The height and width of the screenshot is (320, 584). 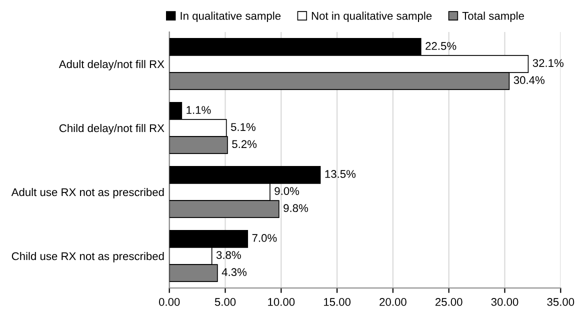 What do you see at coordinates (281, 302) in the screenshot?
I see `x-tick-label: 10.00` at bounding box center [281, 302].